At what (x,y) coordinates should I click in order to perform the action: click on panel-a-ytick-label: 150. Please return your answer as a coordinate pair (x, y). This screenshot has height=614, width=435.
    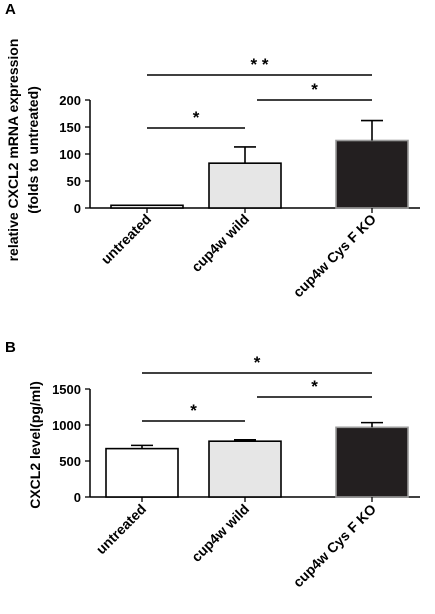
    Looking at the image, I should click on (70, 127).